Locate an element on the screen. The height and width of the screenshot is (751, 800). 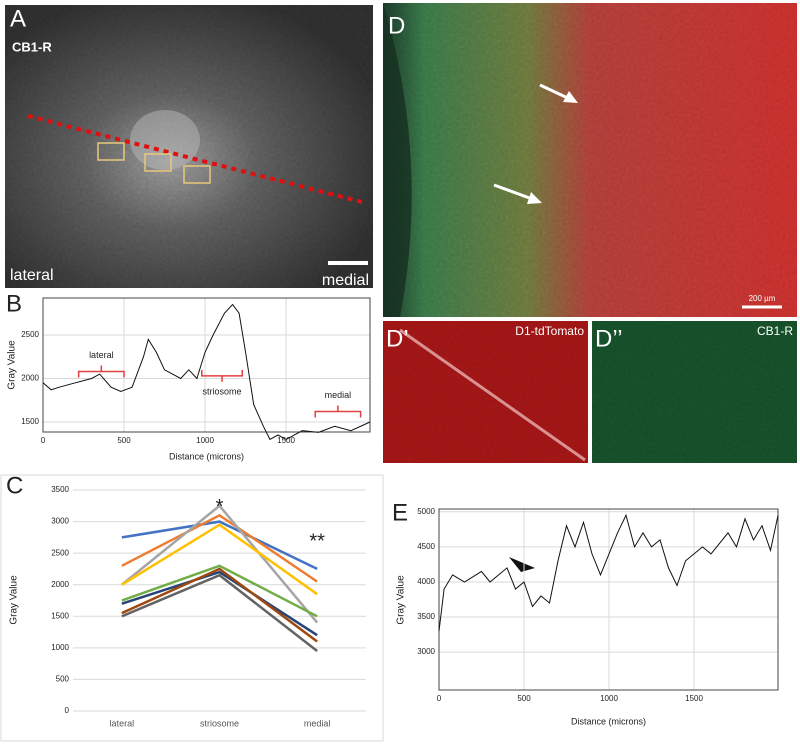
panel-label: E is located at coordinates (400, 512).